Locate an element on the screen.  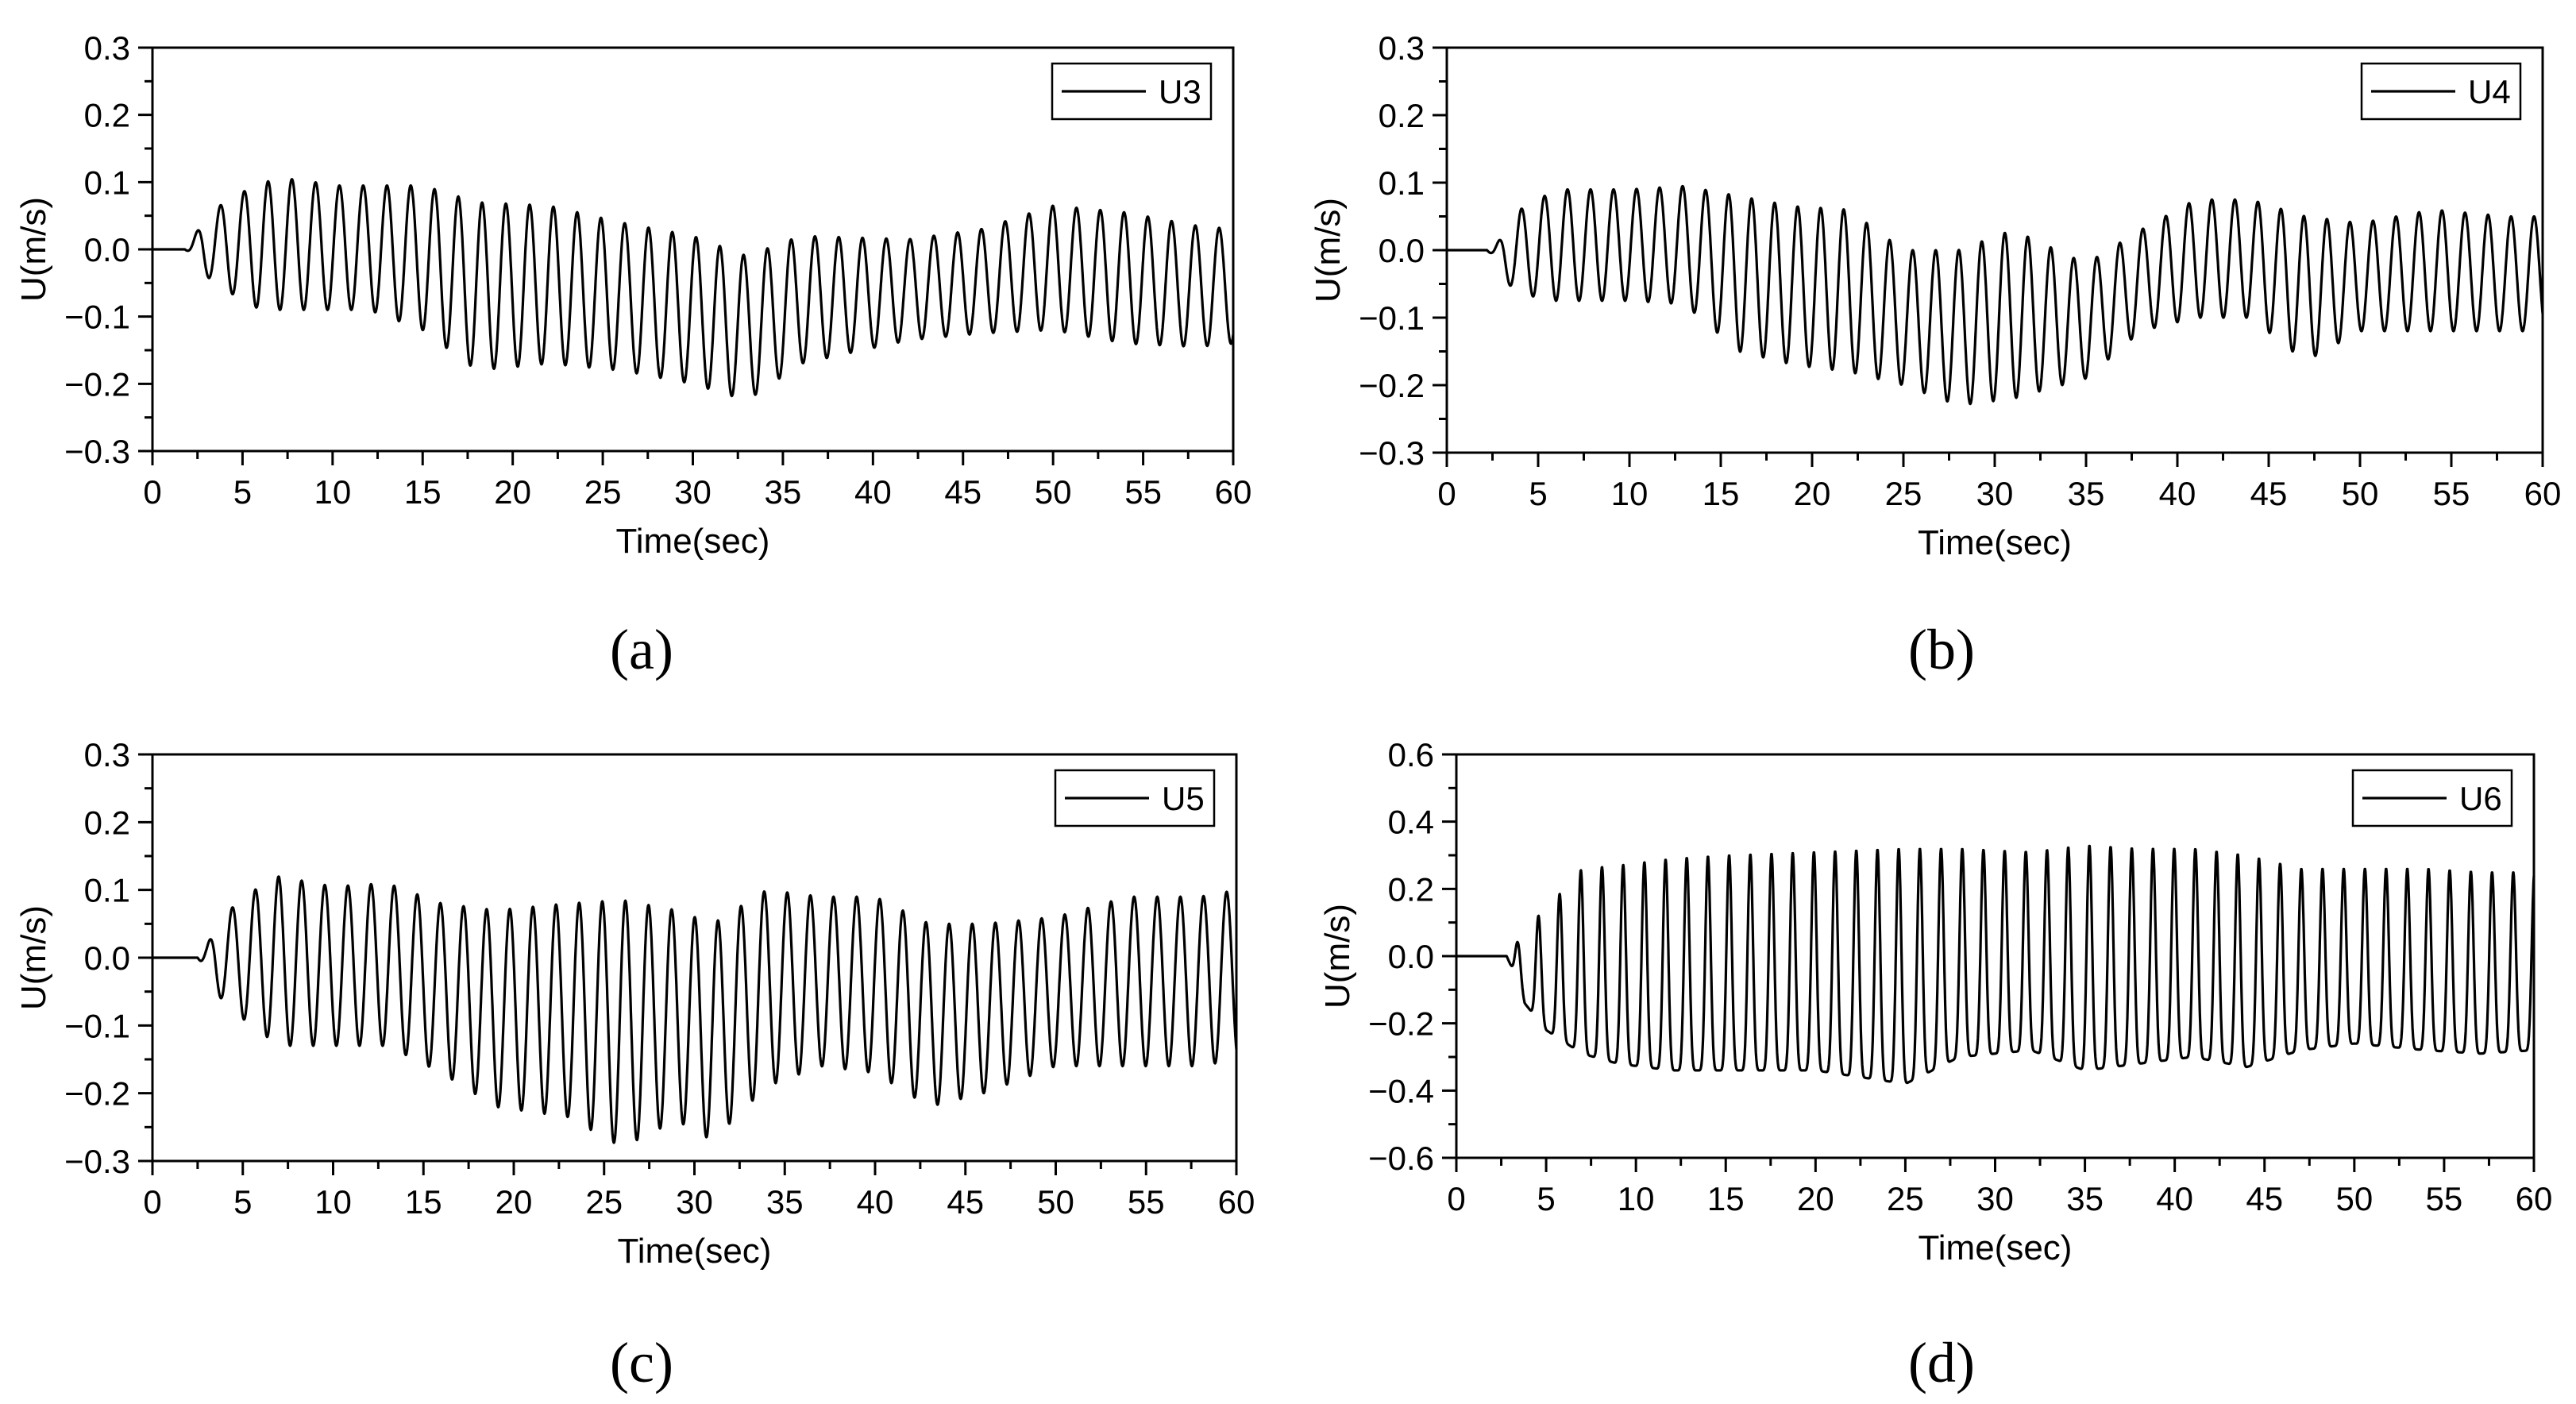
series-line-U5 is located at coordinates (694, 1009).